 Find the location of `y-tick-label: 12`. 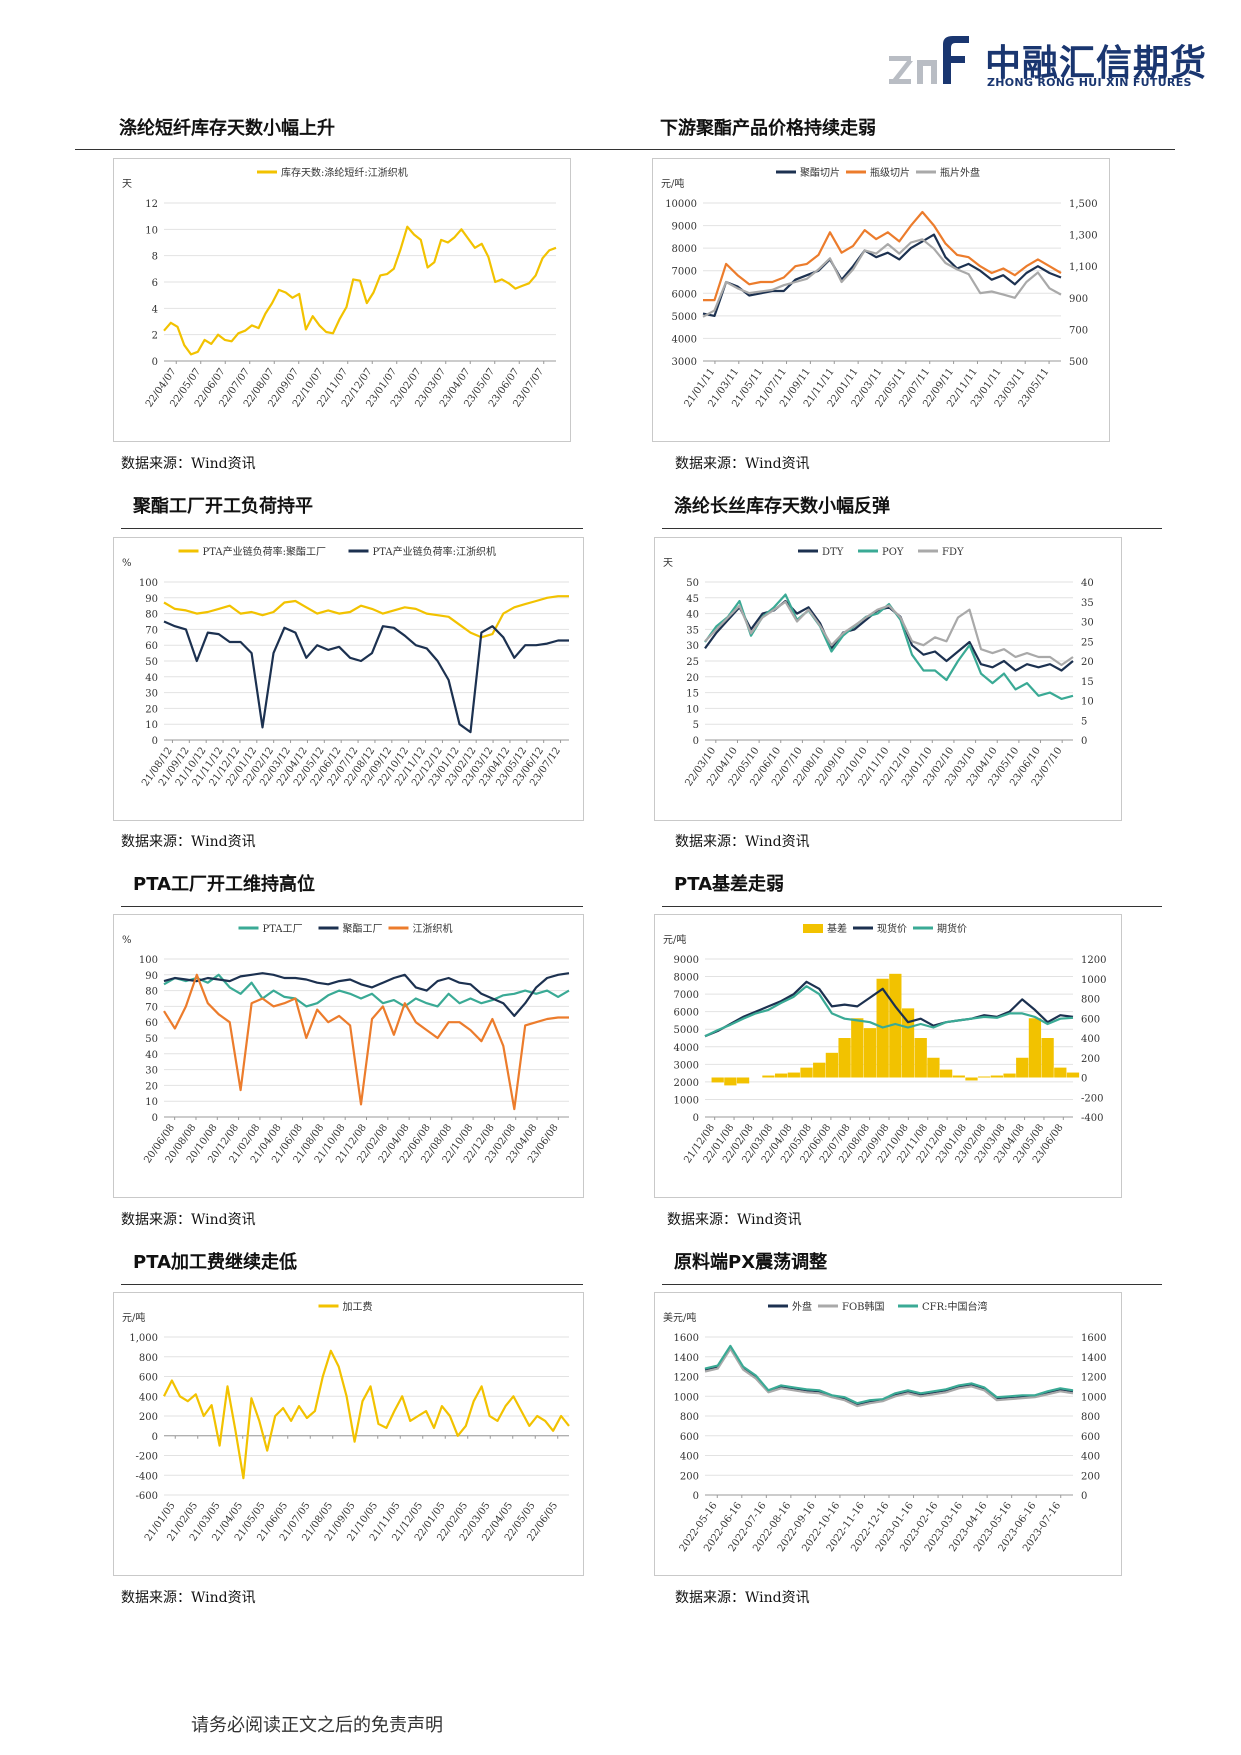

y-tick-label: 12 is located at coordinates (151, 204).